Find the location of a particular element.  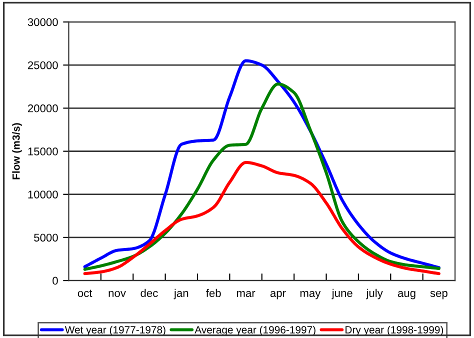

y-tick-label: 10000 is located at coordinates (43, 194).